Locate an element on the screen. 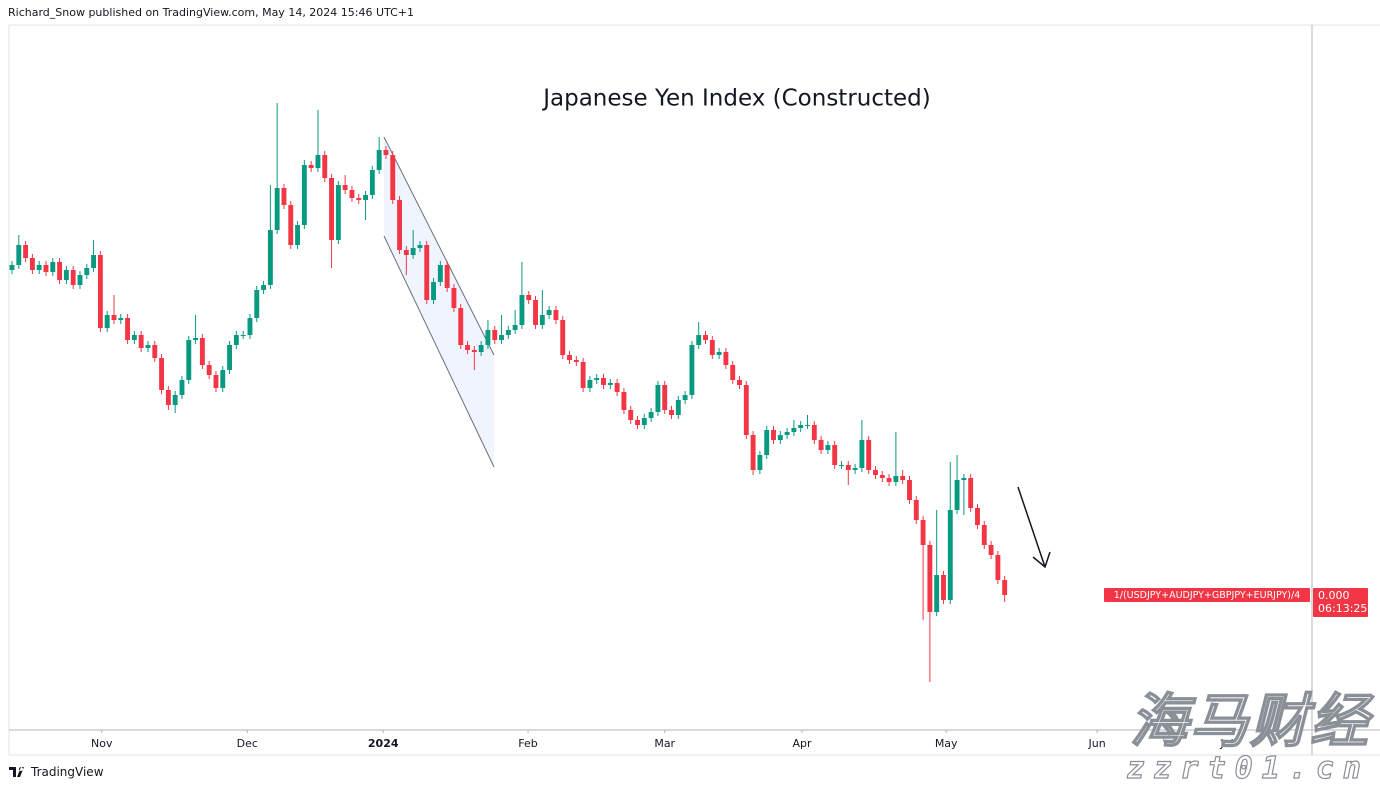  x-tick-label: Feb is located at coordinates (527, 743).